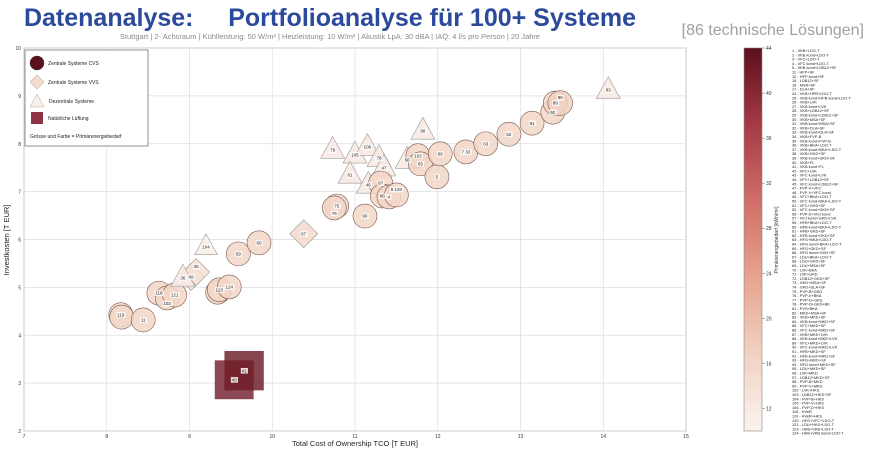 The width and height of the screenshot is (872, 457). What do you see at coordinates (812, 145) in the screenshot?
I see `solution-list-item: 36 - VKB+BKA+LDO-T` at bounding box center [812, 145].